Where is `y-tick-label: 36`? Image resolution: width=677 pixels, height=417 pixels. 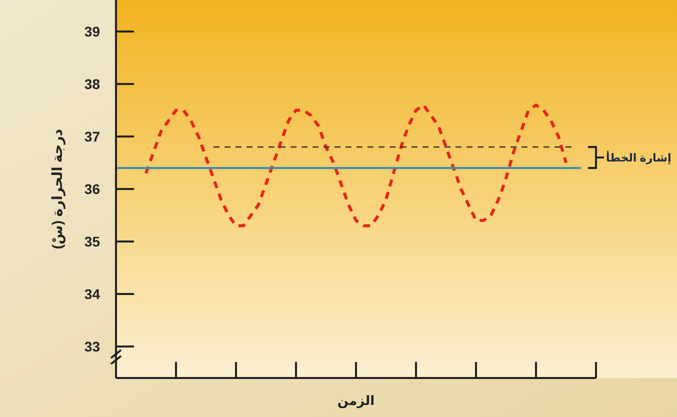 y-tick-label: 36 is located at coordinates (92, 188).